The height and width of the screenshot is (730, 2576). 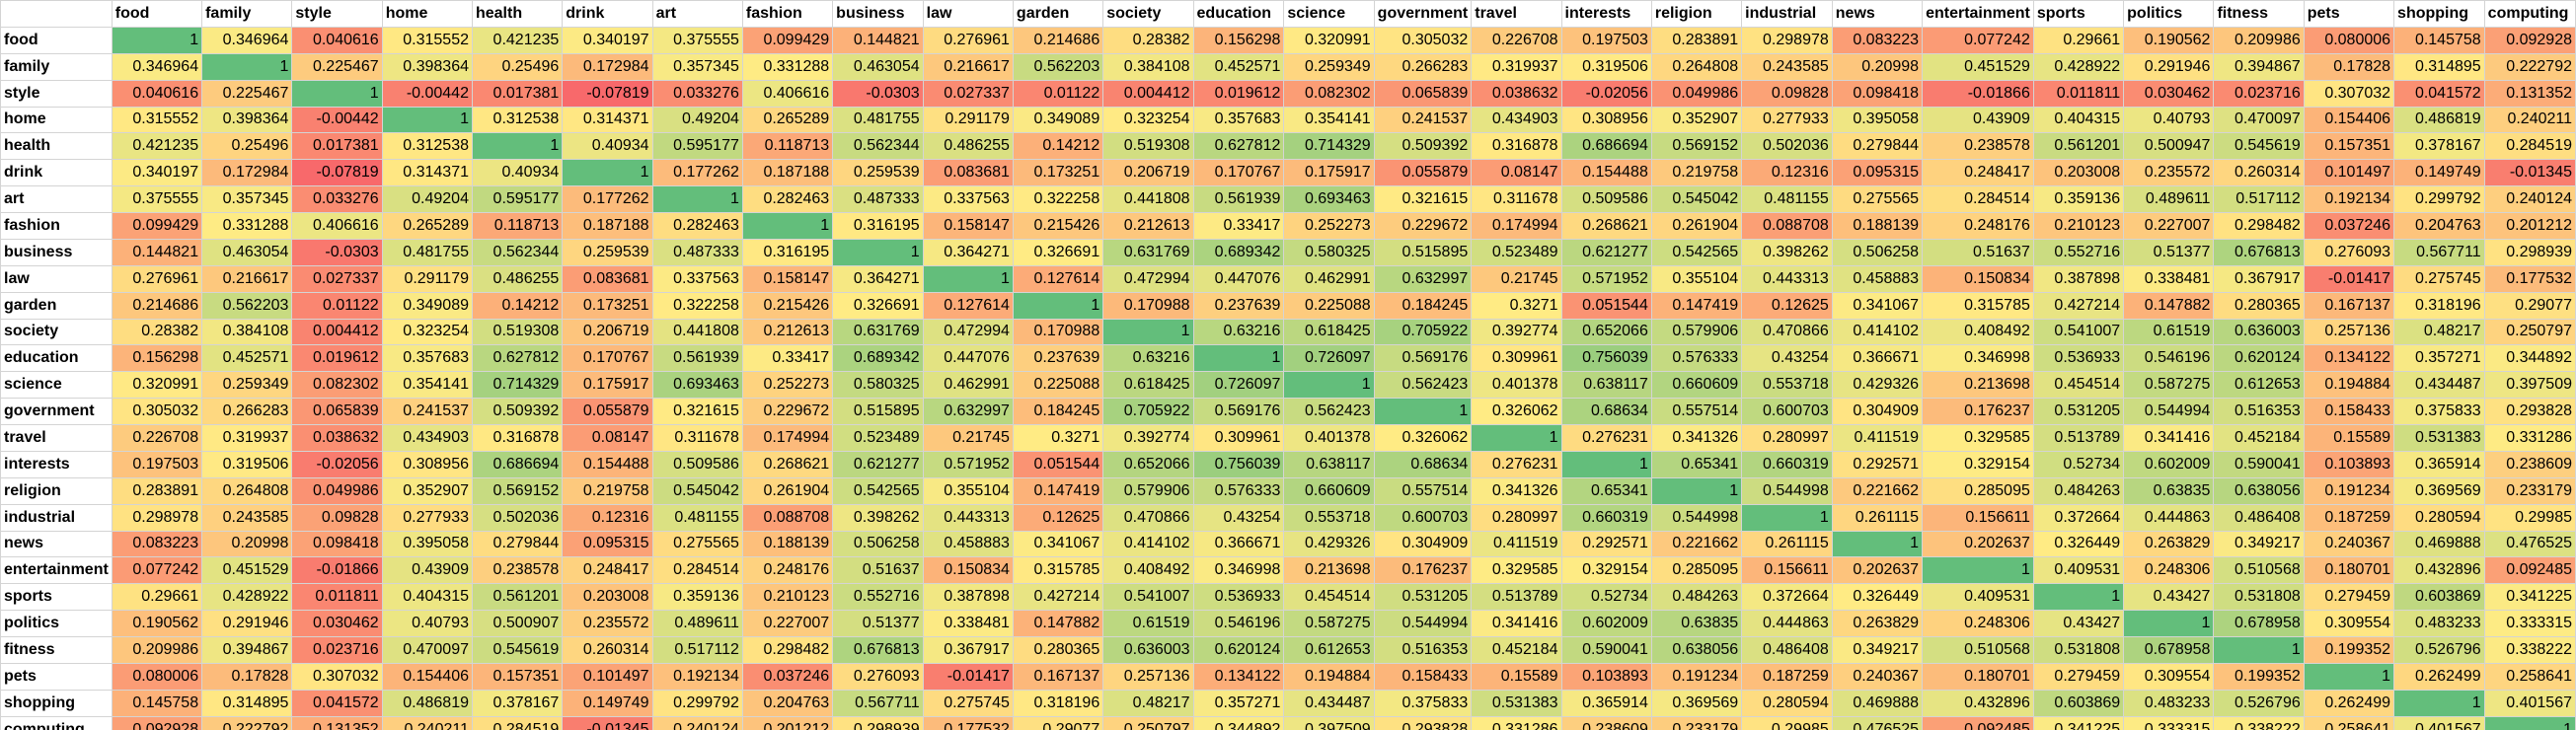 What do you see at coordinates (1239, 120) in the screenshot?
I see `data-cell: 0.357683` at bounding box center [1239, 120].